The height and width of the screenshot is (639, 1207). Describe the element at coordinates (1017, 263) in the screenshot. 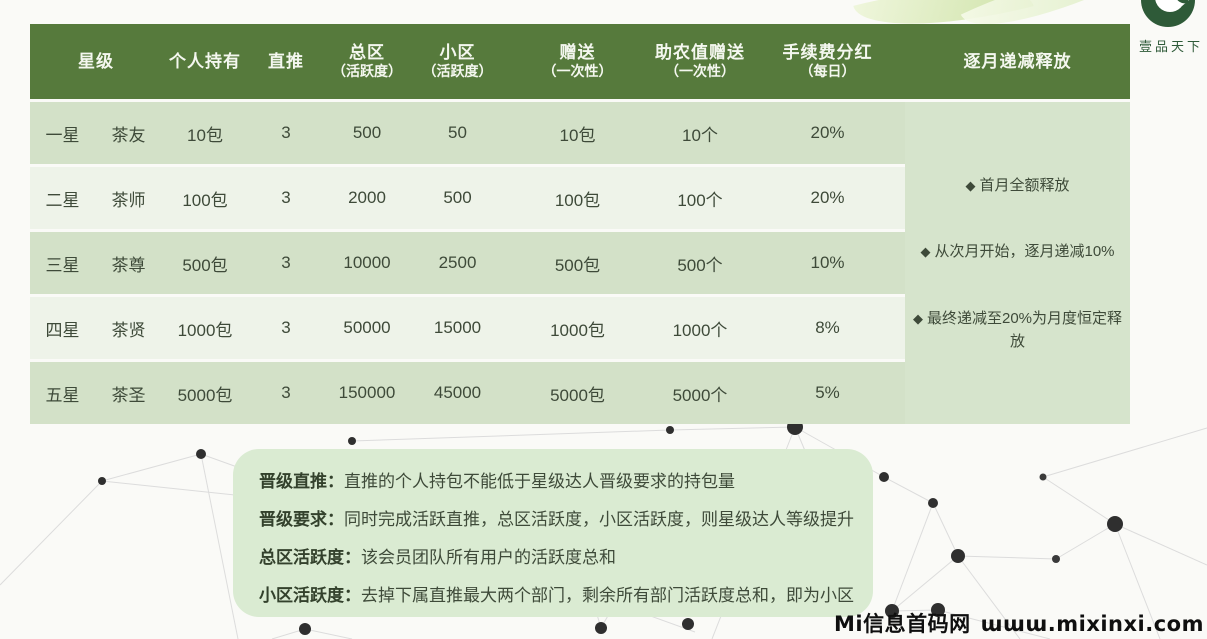

I see `monthly-release-cell: ◆ 首月全额释放 ◆ 从次月开始，逐月递减10% ◆ 最终递减至20%为月度恒定释放` at that location.